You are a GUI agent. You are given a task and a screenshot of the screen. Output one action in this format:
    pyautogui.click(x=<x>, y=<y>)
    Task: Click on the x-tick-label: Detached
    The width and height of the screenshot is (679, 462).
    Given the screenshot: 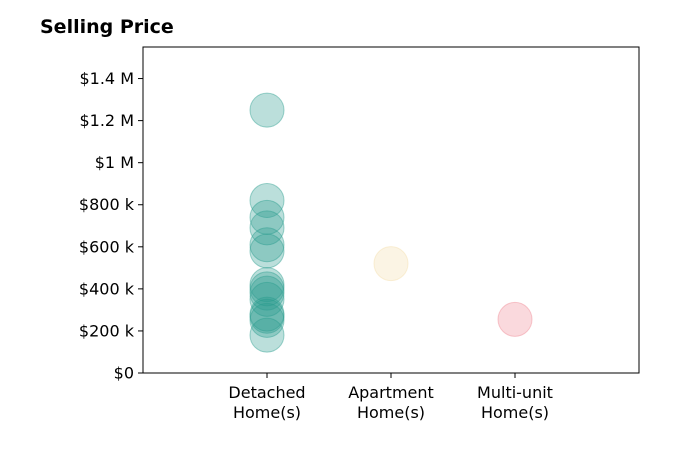 What is the action you would take?
    pyautogui.click(x=266, y=392)
    